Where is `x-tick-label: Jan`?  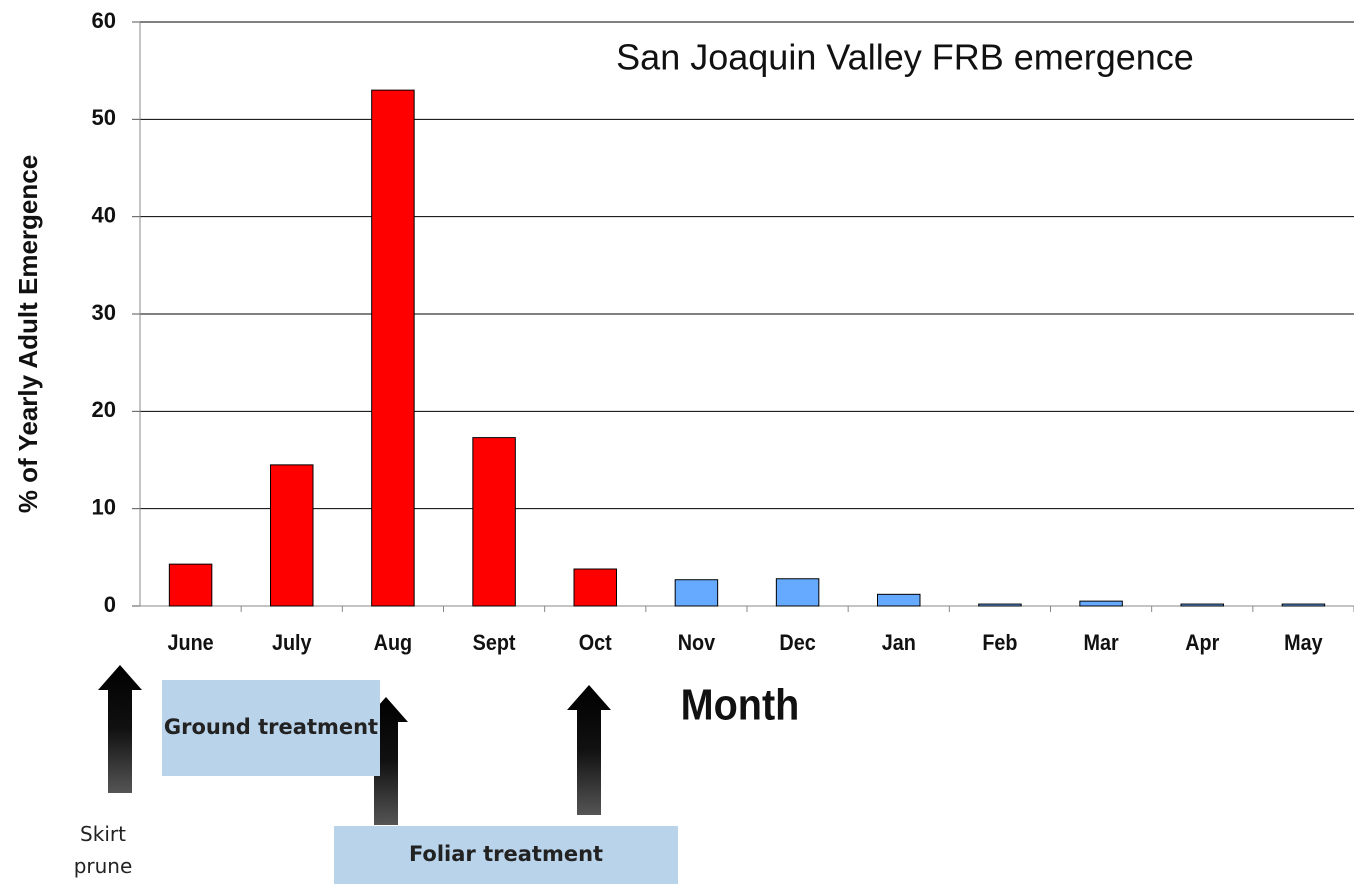 x-tick-label: Jan is located at coordinates (899, 643).